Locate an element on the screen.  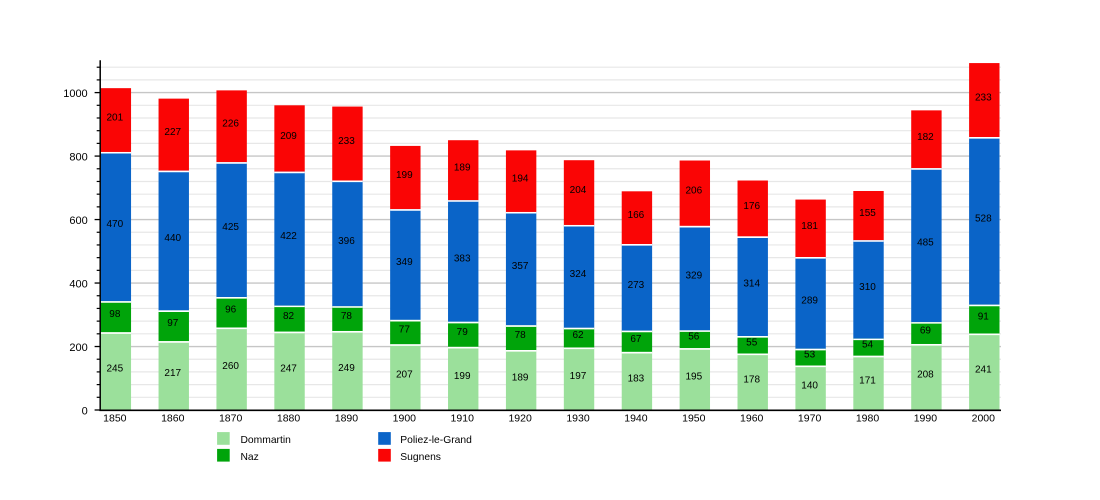
svg-text: 183 is located at coordinates (636, 378).